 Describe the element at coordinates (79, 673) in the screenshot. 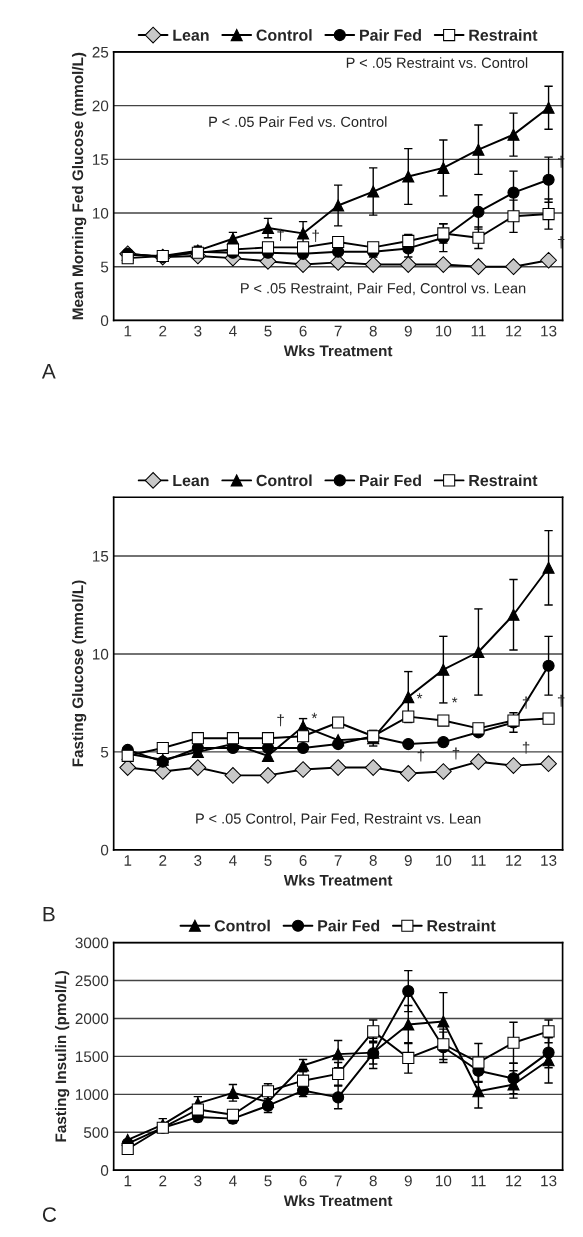

I see `y-axis-title: Fasting Glucose (mmol/L)` at that location.